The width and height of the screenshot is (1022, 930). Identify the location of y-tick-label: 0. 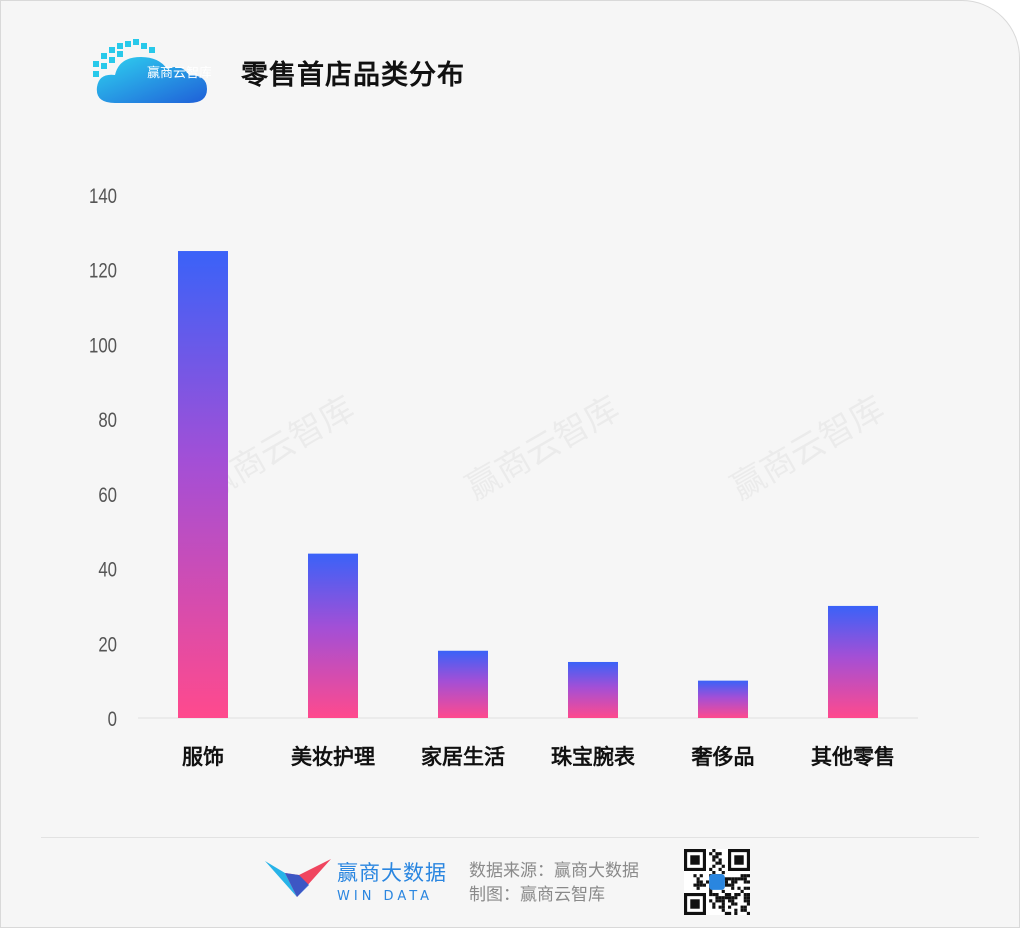
(112, 719).